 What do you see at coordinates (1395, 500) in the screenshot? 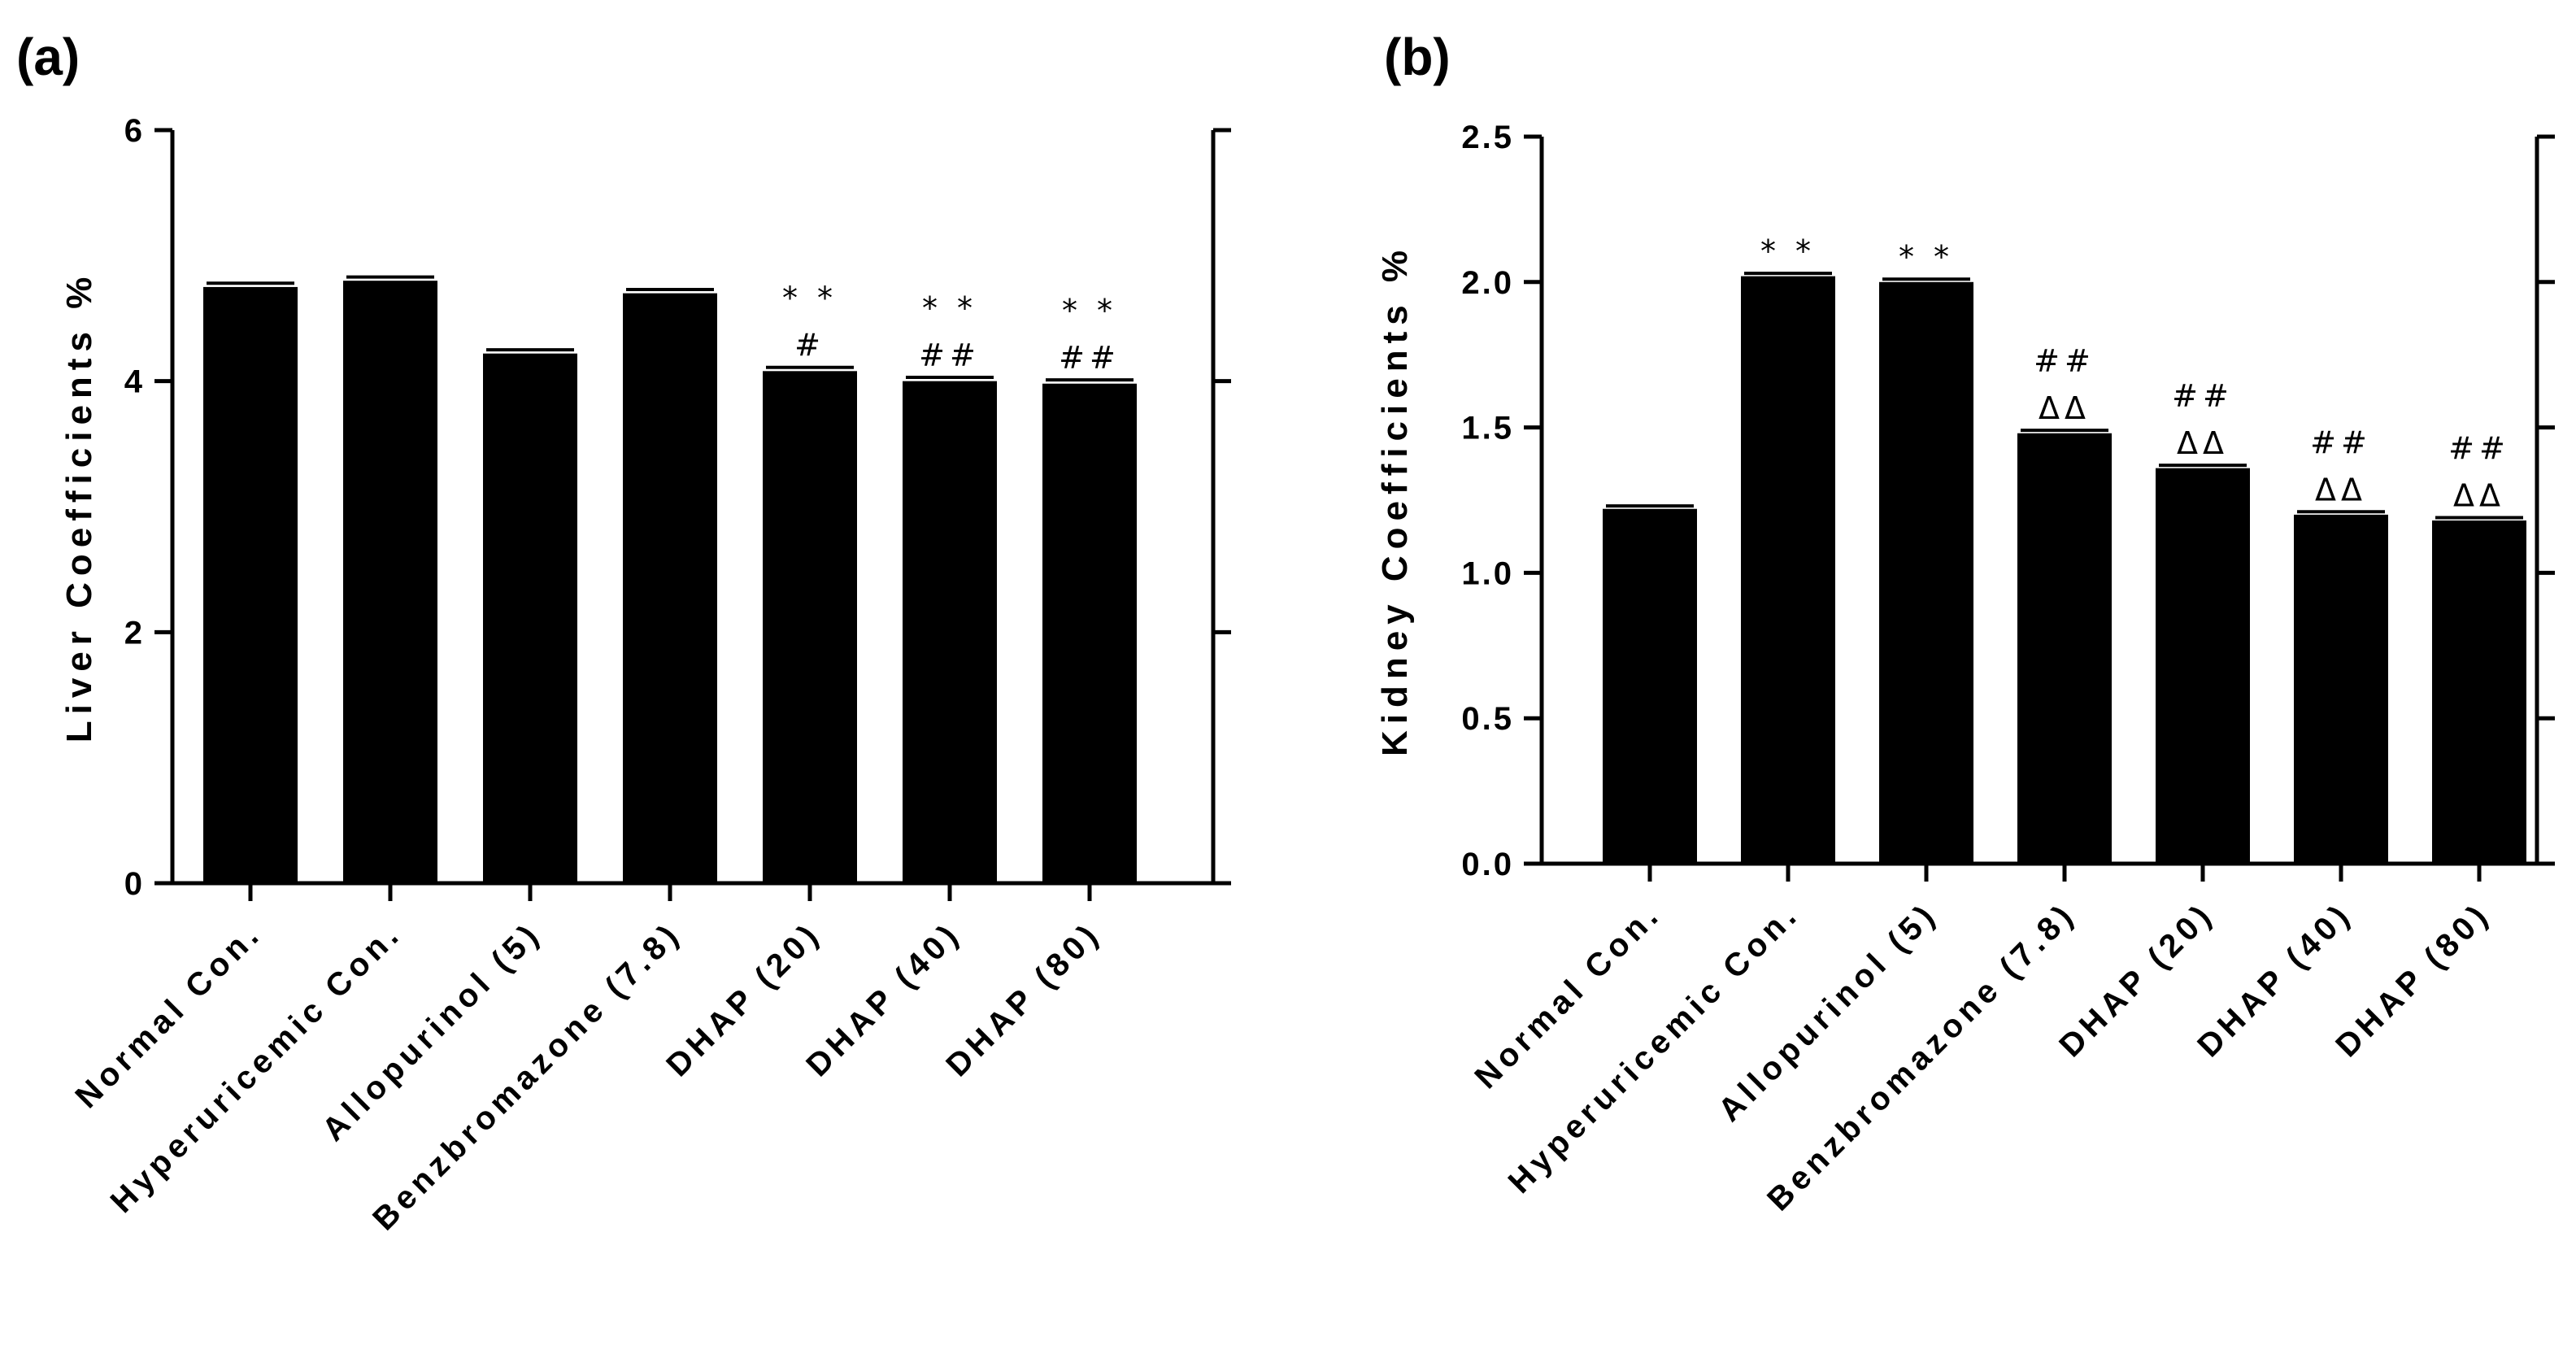
I see `y-axis-title: Kidney Coefficients %` at bounding box center [1395, 500].